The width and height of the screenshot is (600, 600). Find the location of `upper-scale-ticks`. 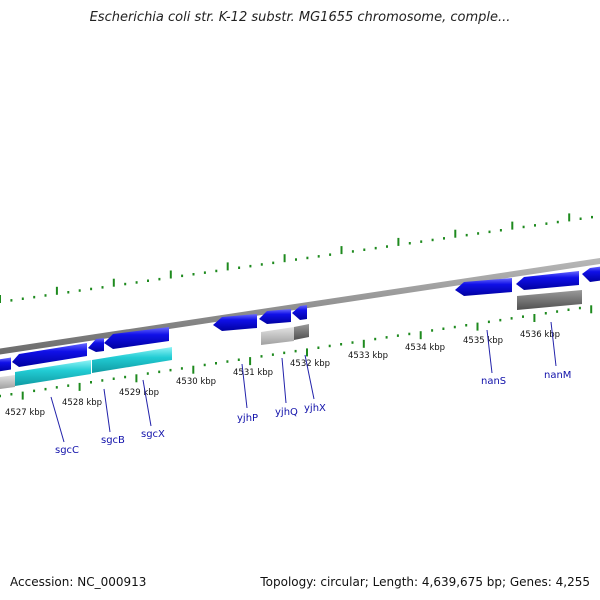

upper-scale-ticks is located at coordinates (296, 258).